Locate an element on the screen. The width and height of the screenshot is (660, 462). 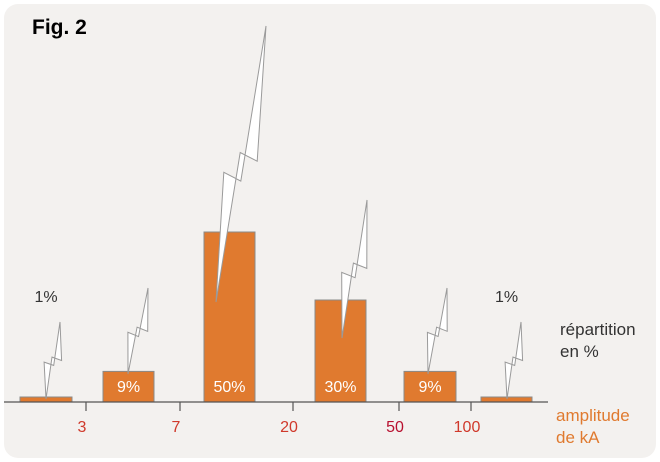
bar-value-label-5: 1% is located at coordinates (506, 297).